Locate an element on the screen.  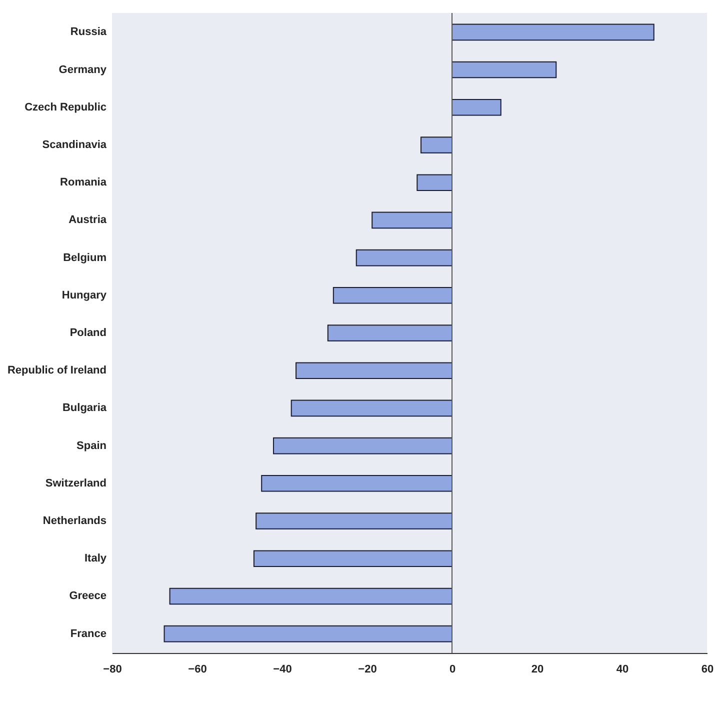
y-tick-label: Austria is located at coordinates (88, 220).